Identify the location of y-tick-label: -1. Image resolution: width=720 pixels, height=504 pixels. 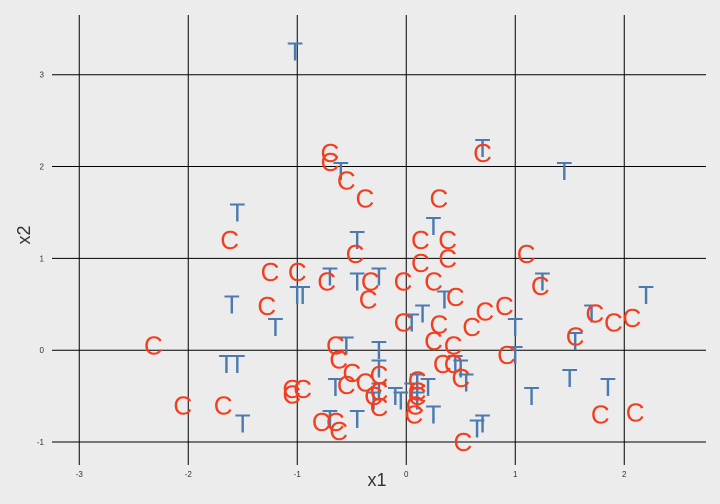
(41, 442).